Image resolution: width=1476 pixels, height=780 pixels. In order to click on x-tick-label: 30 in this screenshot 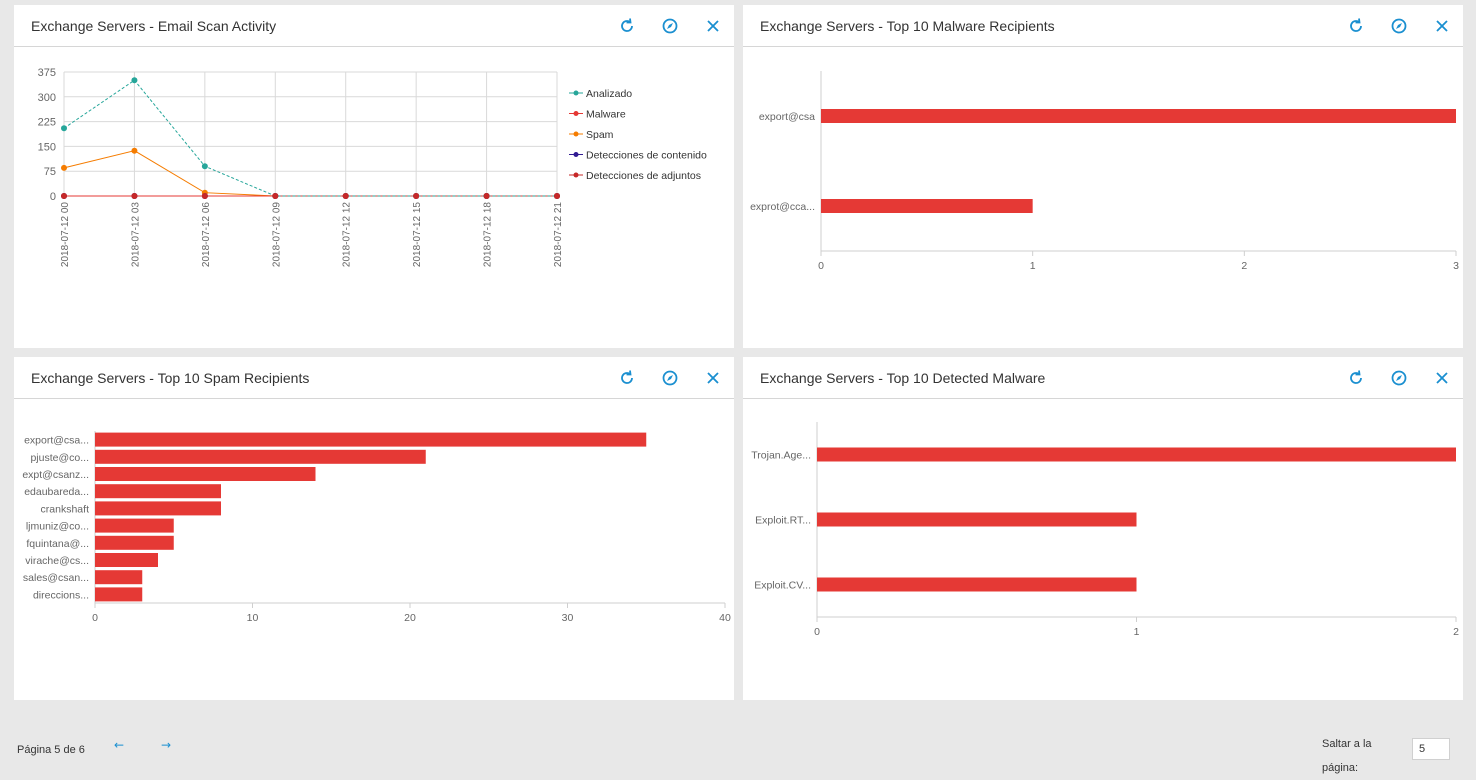, I will do `click(568, 618)`.